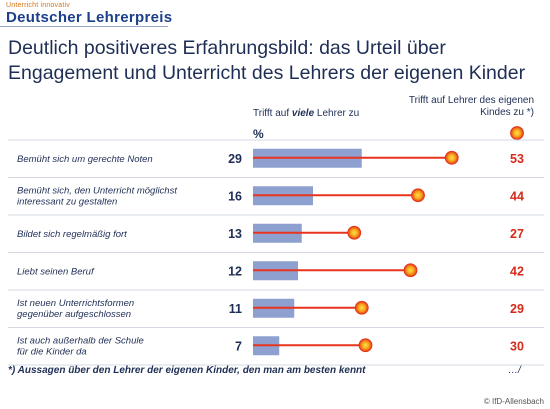  Describe the element at coordinates (56, 271) in the screenshot. I see `category-label: Liebt seinen Beruf` at that location.